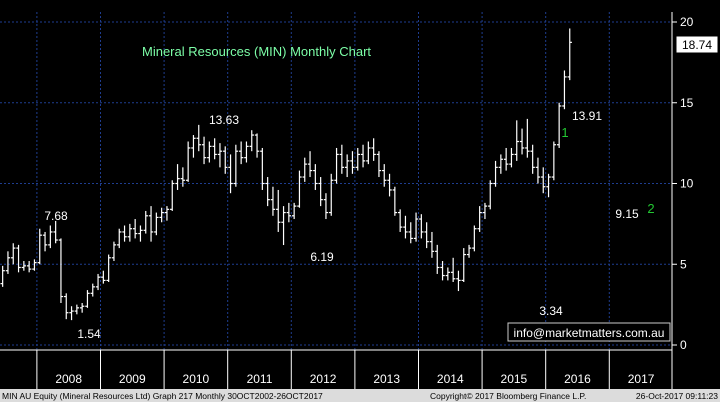 This screenshot has height=402, width=720. What do you see at coordinates (360, 395) in the screenshot?
I see `footer-bar` at bounding box center [360, 395].